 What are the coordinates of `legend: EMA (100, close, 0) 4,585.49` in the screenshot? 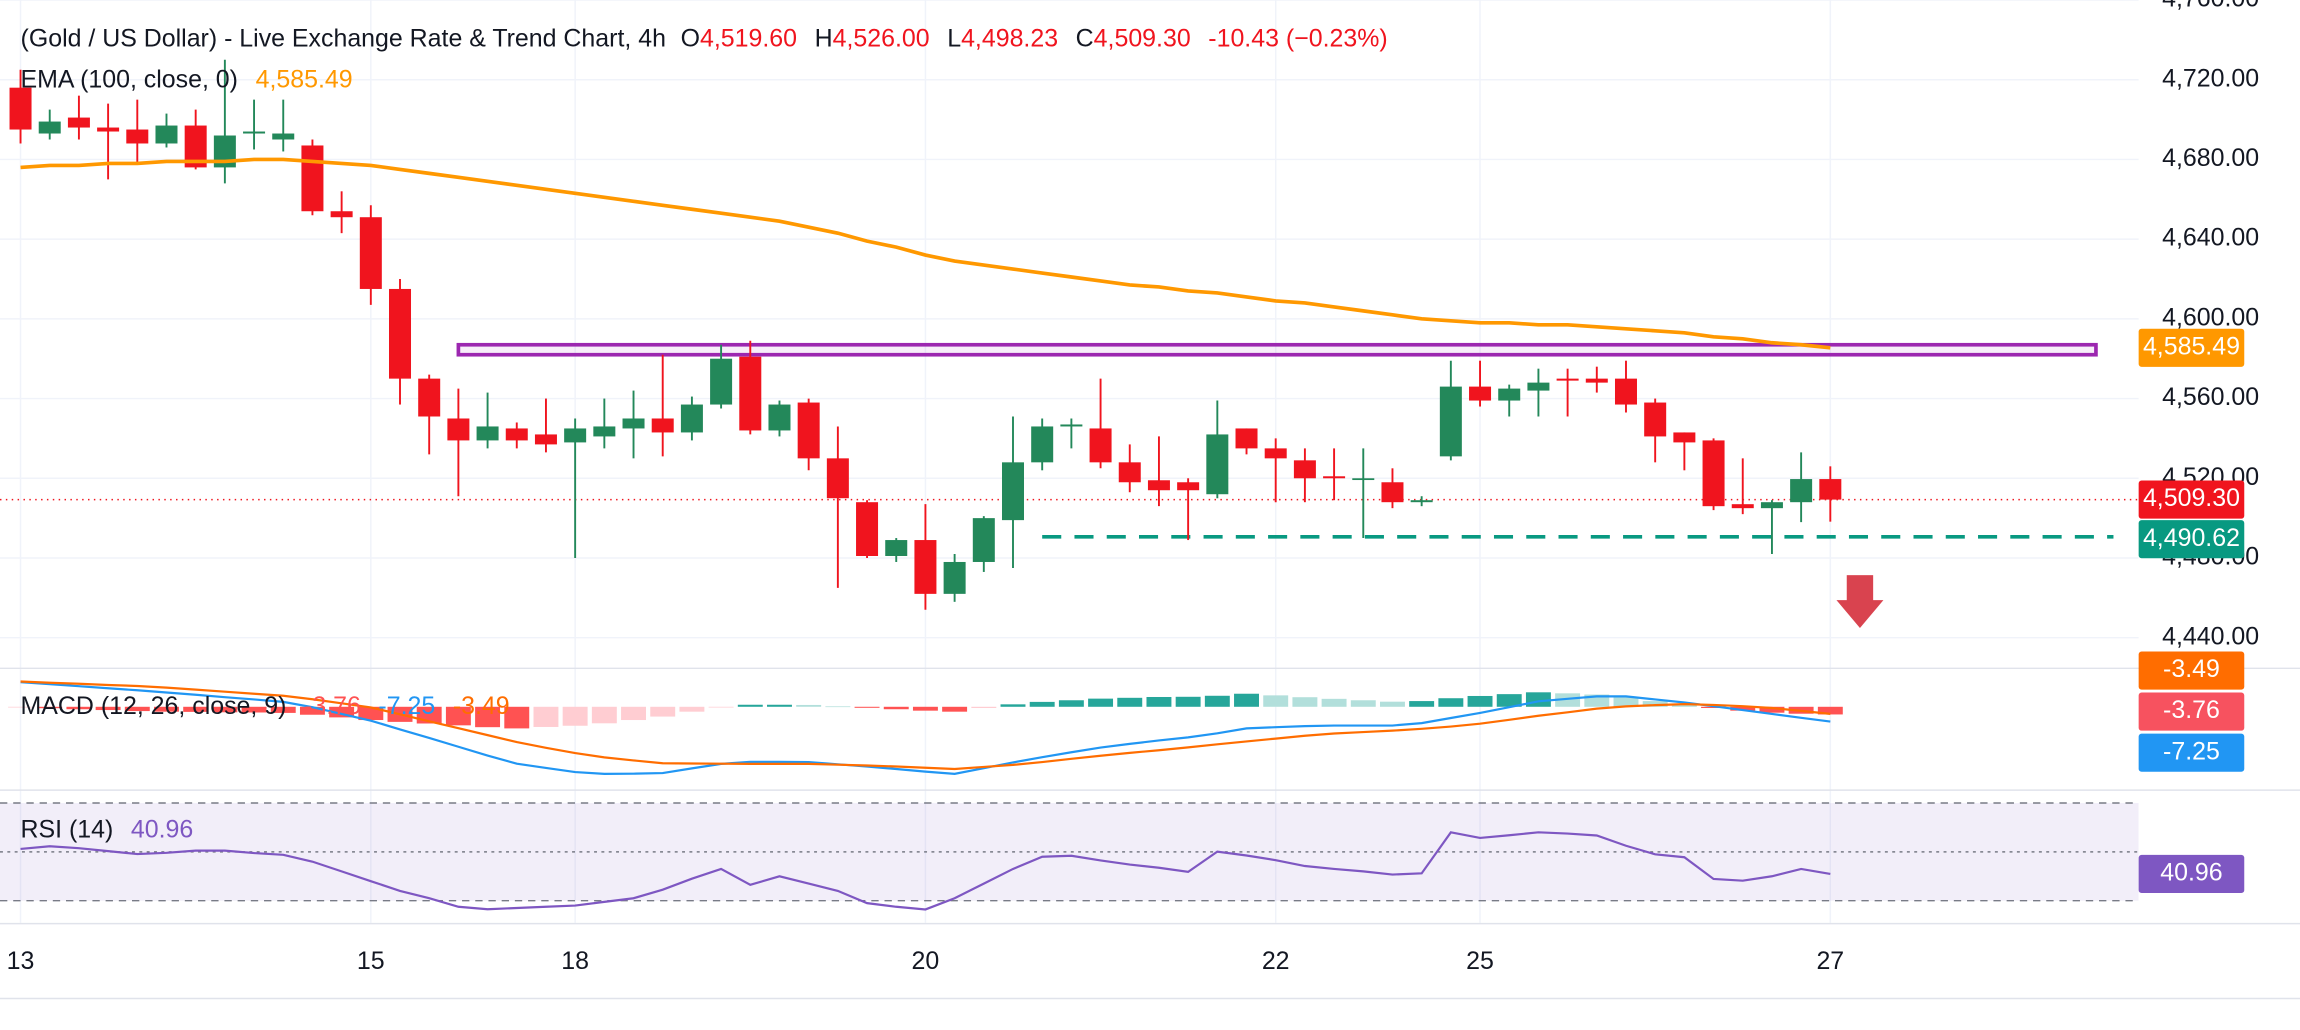 It's located at (187, 79).